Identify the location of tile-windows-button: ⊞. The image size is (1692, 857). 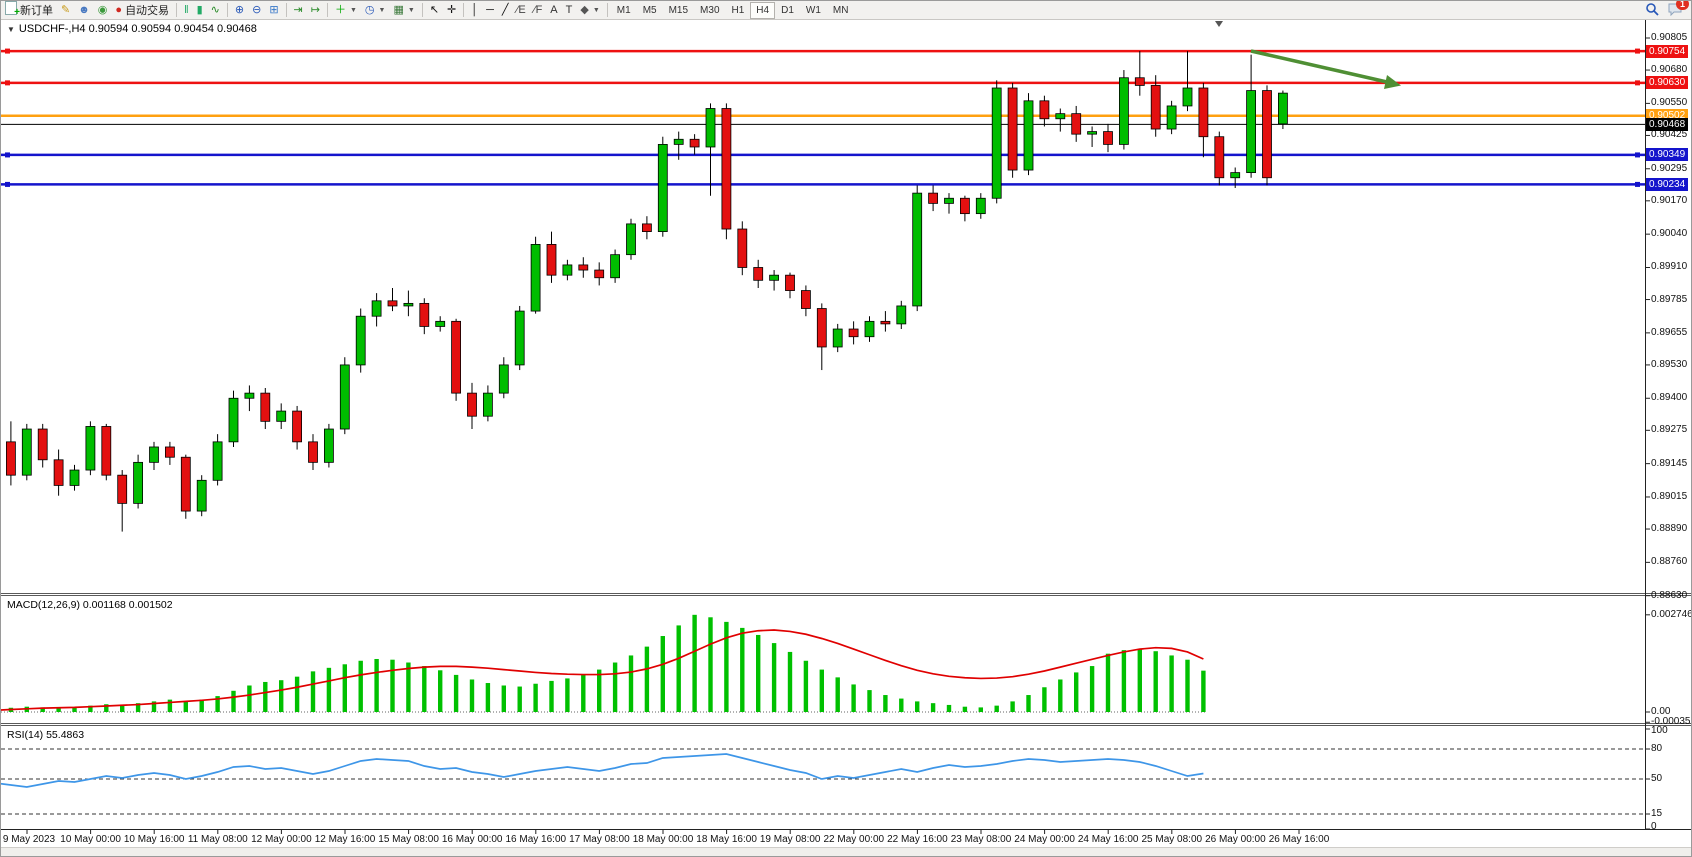
(273, 10).